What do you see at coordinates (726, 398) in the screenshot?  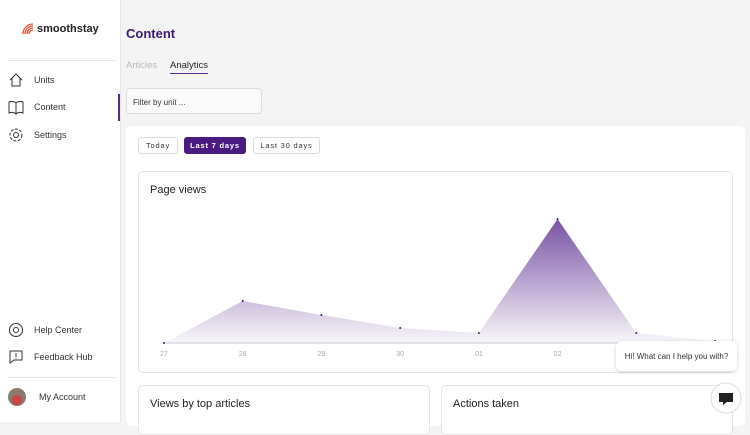 I see `chat-button` at bounding box center [726, 398].